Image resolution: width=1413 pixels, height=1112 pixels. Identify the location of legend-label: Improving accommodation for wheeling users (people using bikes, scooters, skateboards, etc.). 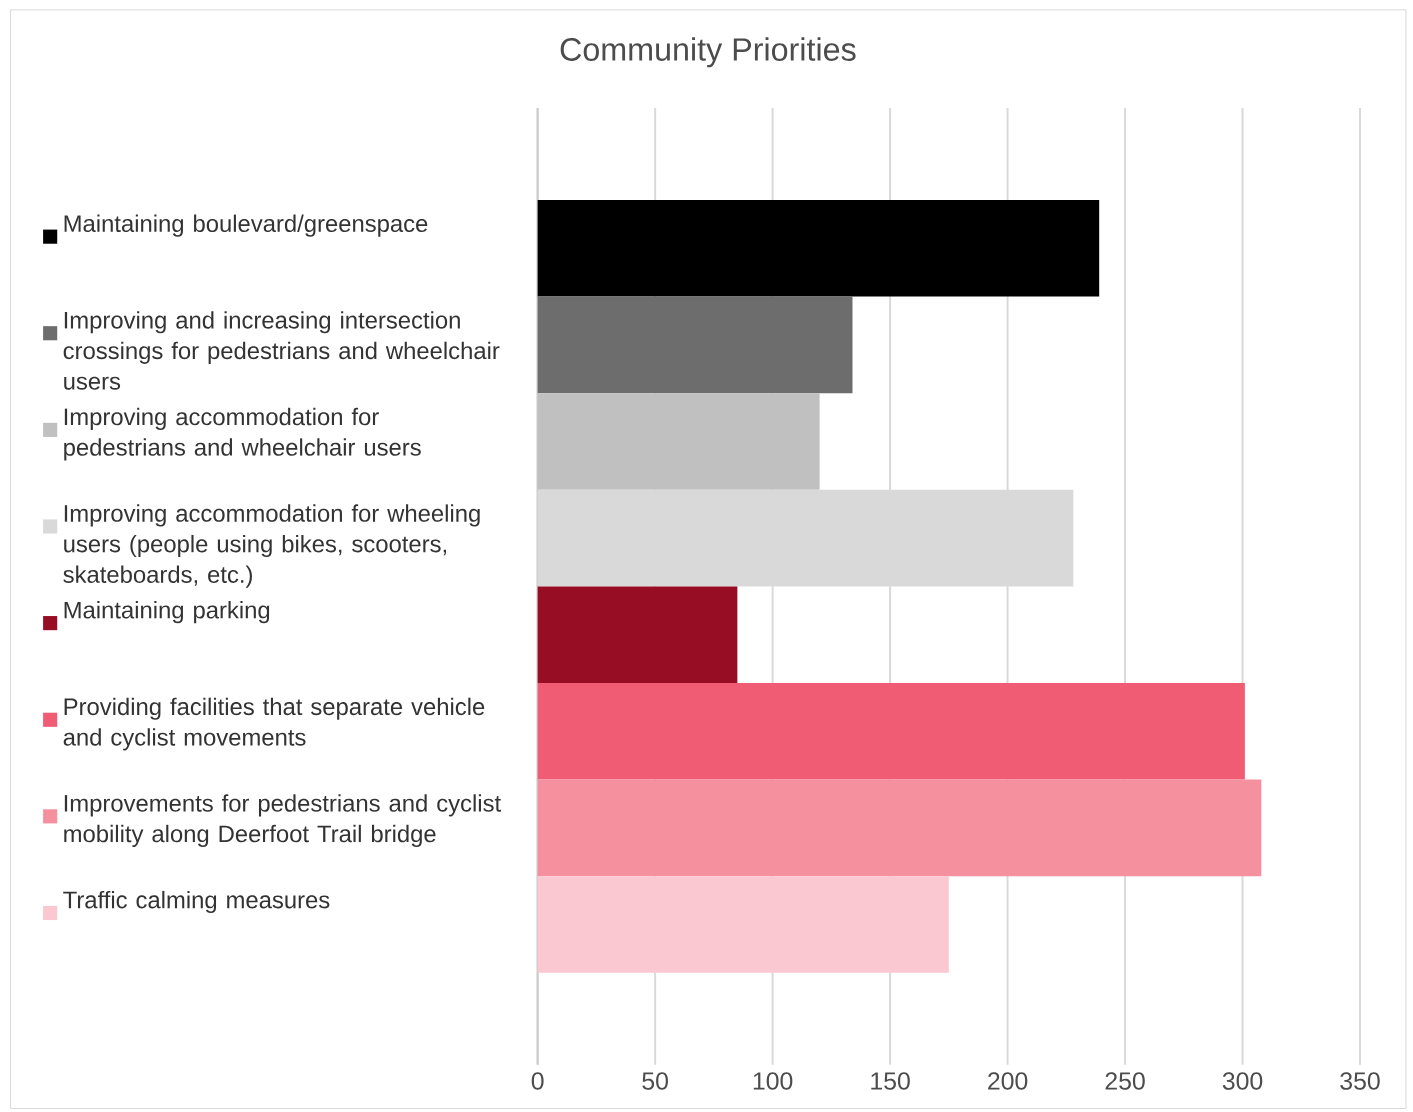
(271, 546).